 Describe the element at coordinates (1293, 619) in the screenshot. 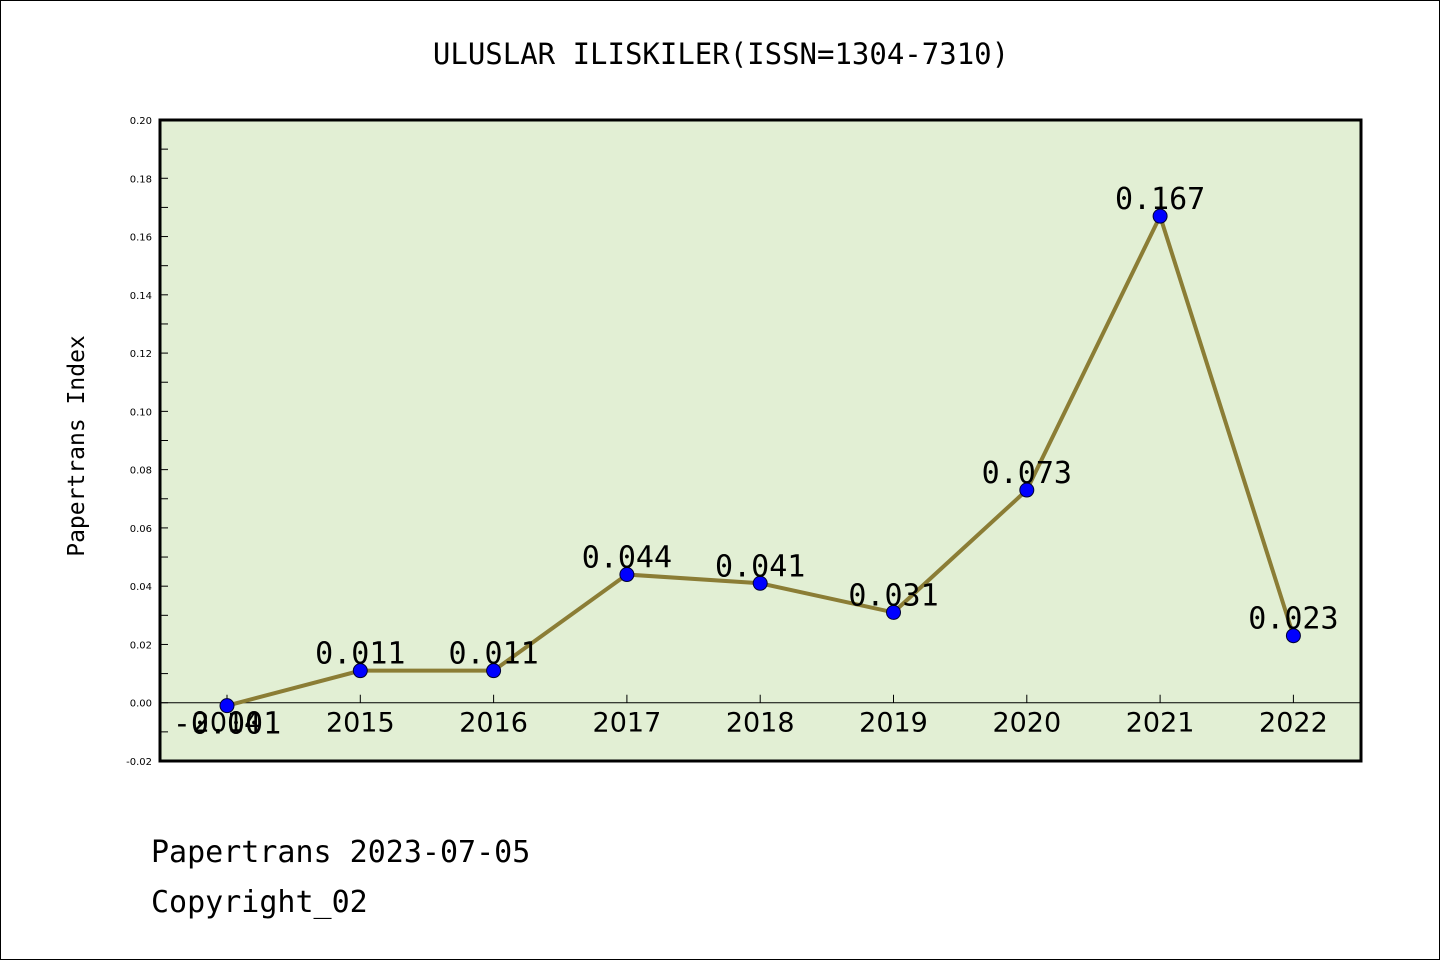

I see `data-label: 0.023` at that location.